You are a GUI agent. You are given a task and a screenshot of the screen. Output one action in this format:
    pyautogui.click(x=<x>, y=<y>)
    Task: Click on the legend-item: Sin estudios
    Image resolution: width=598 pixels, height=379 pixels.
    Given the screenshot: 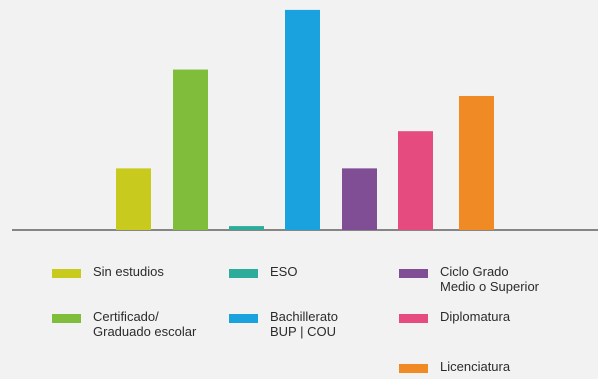 What is the action you would take?
    pyautogui.click(x=108, y=271)
    